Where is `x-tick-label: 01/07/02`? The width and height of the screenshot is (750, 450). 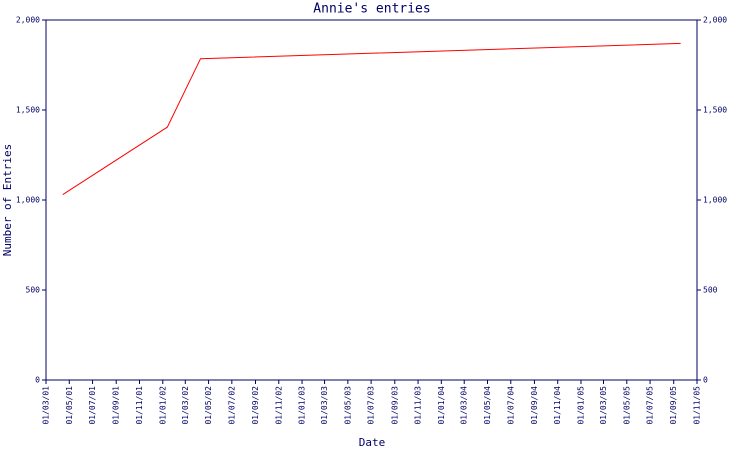 x-tick-label: 01/07/02 is located at coordinates (231, 405).